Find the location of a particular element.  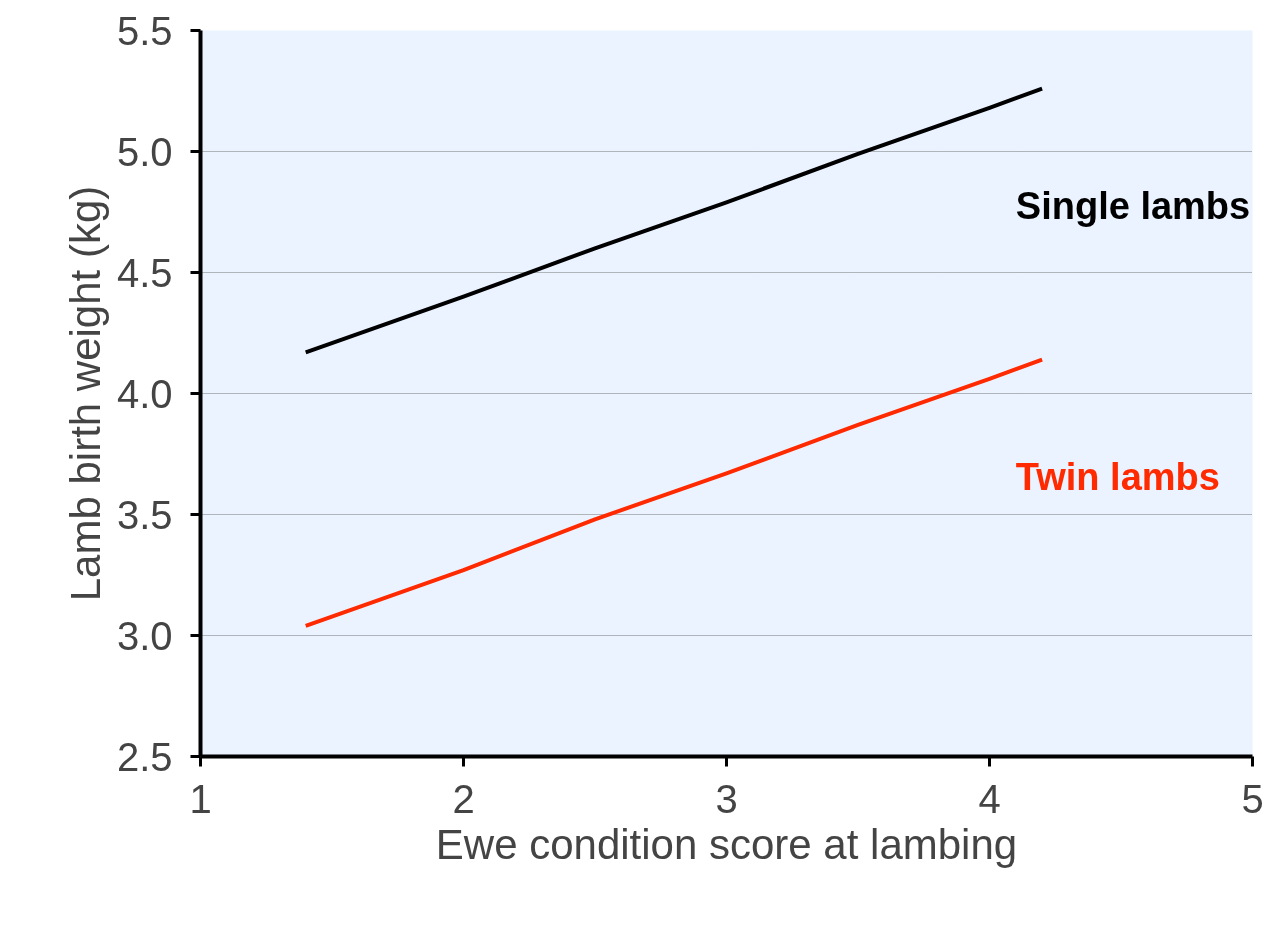

x-tick-label: 4 is located at coordinates (989, 798).